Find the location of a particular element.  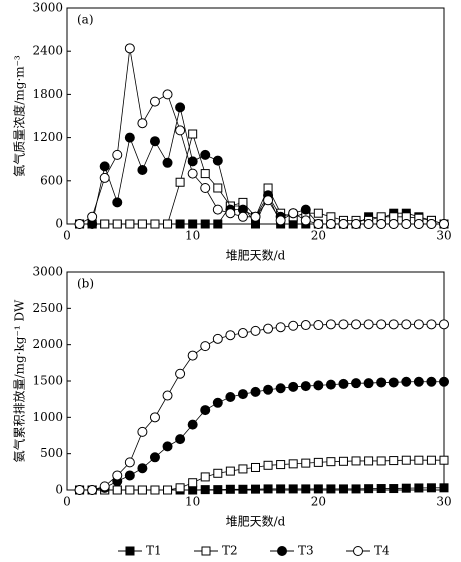

y-tick-label: 2500 is located at coordinates (47, 308).